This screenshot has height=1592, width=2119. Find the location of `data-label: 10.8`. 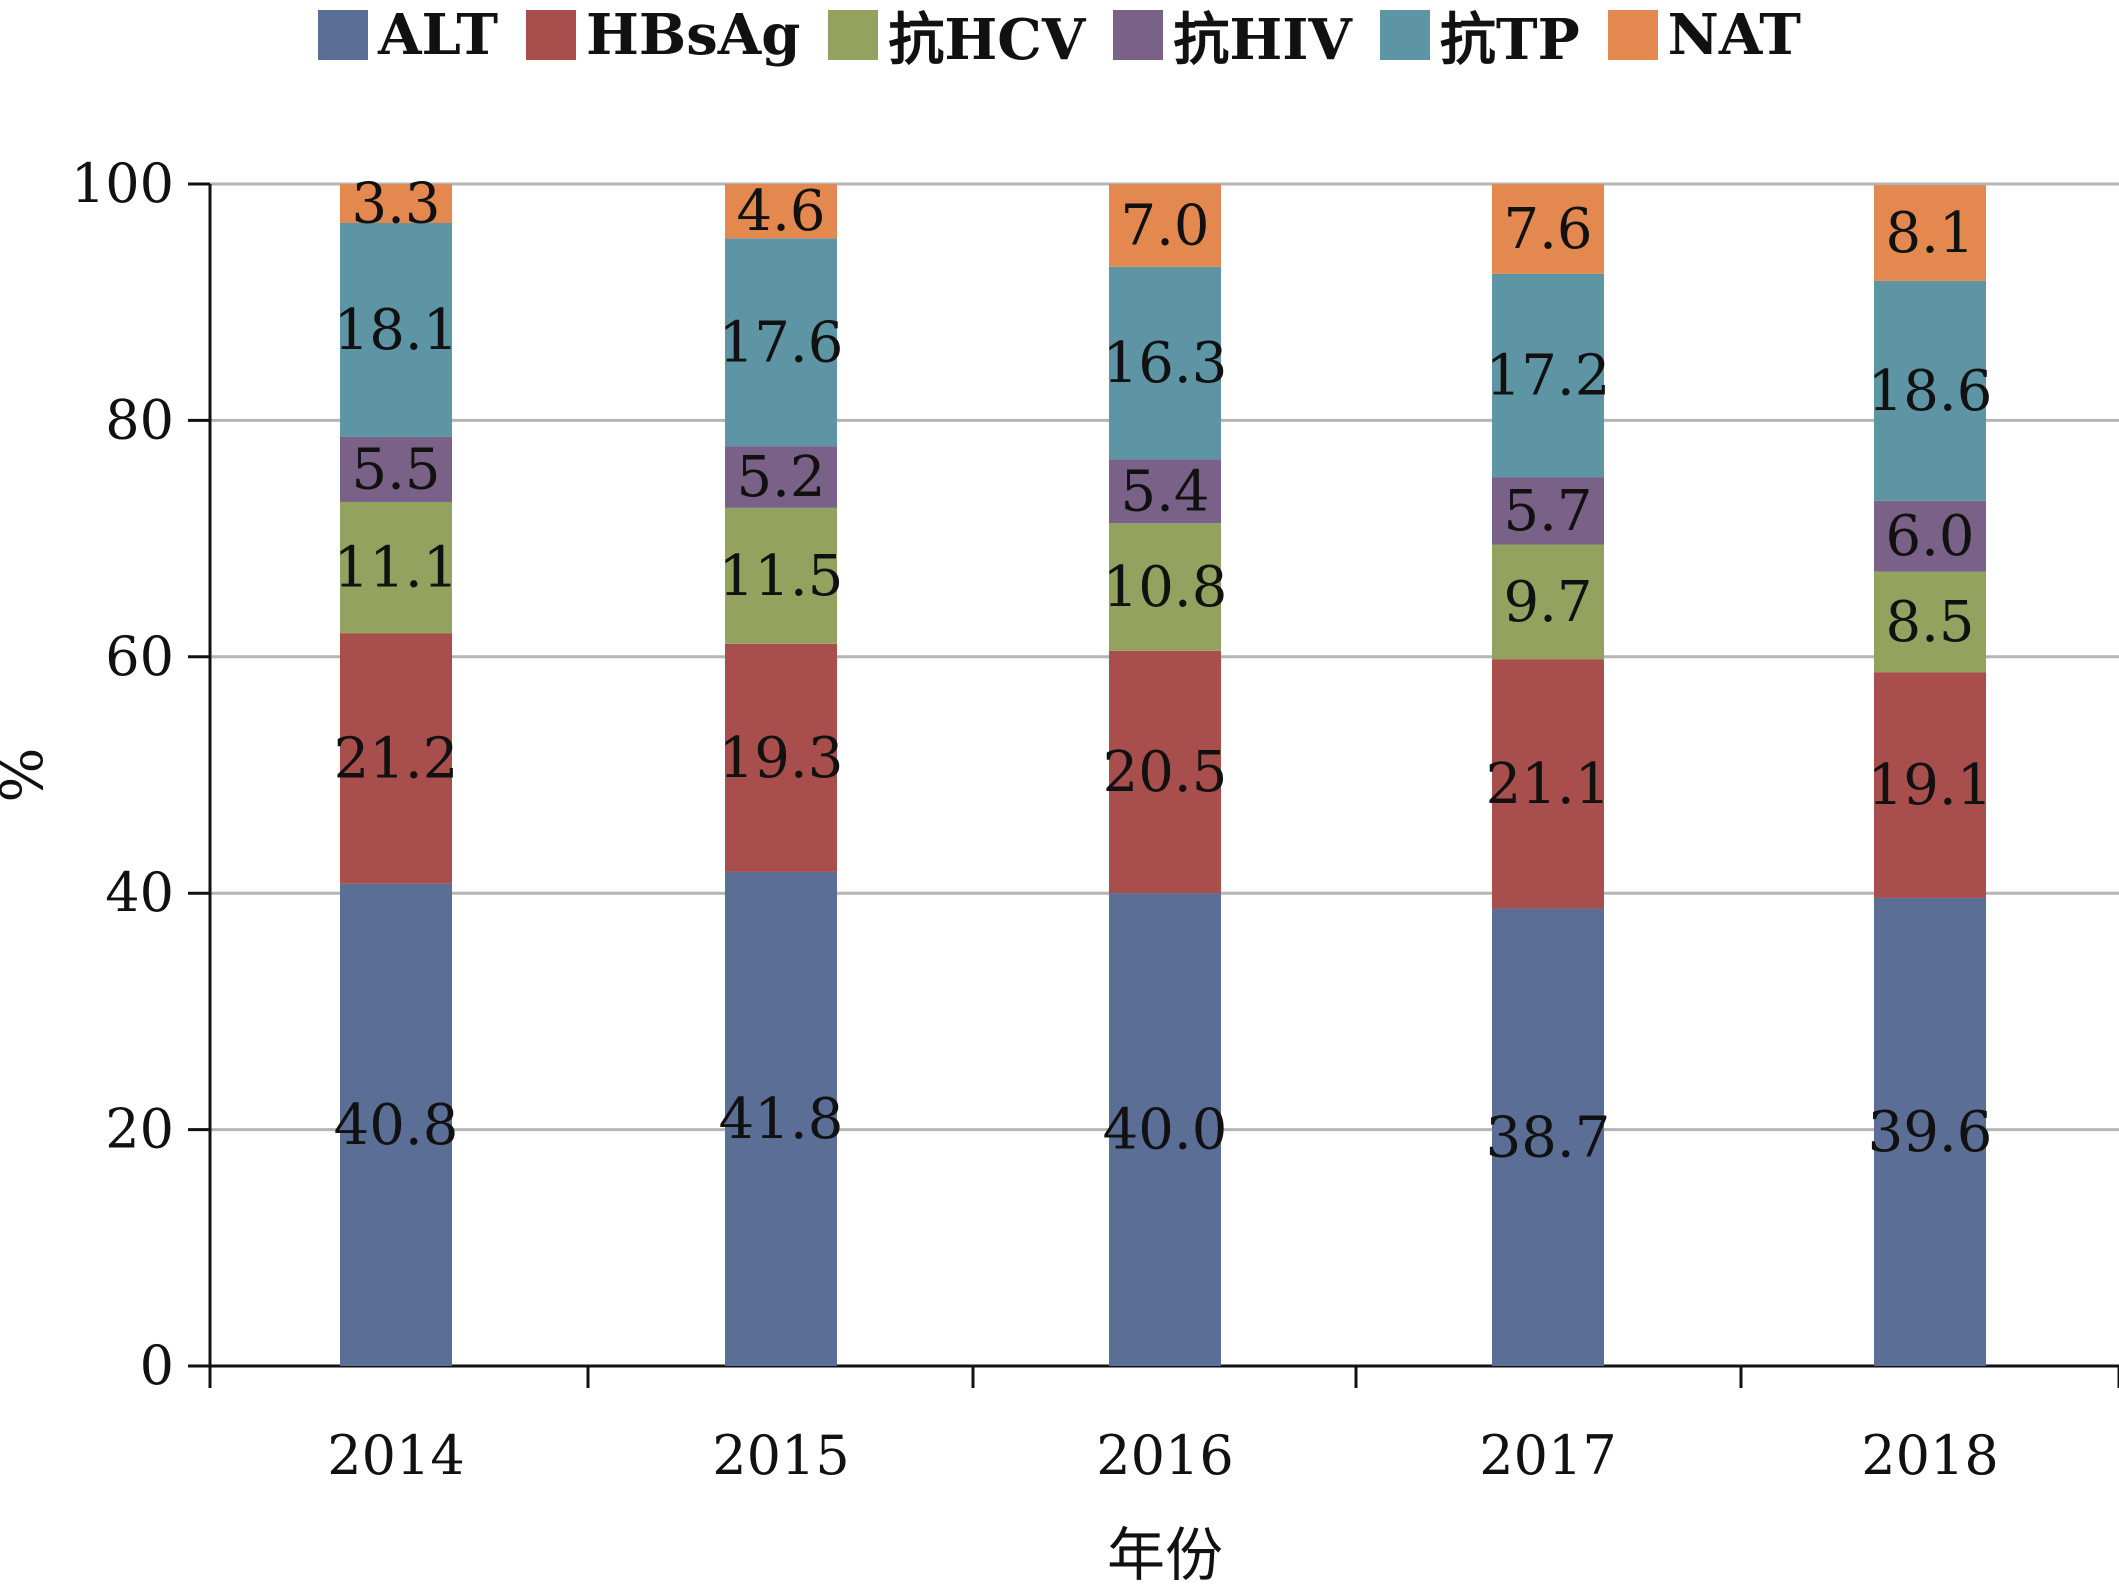

data-label: 10.8 is located at coordinates (1165, 587).